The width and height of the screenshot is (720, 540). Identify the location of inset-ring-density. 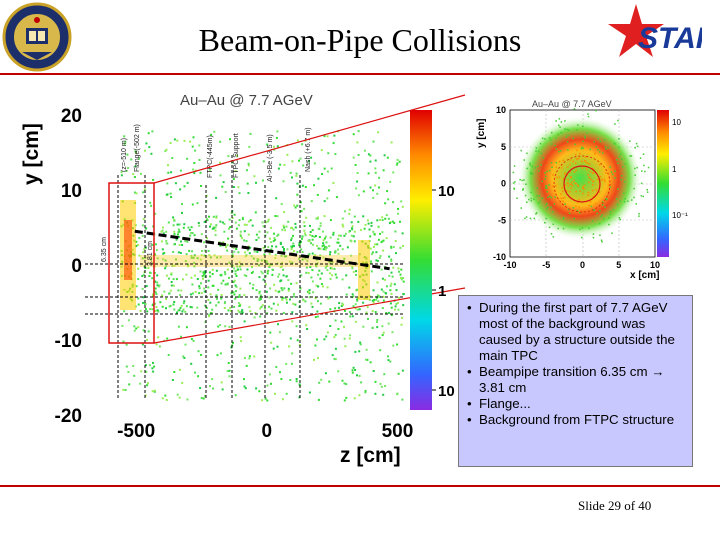
(580, 178).